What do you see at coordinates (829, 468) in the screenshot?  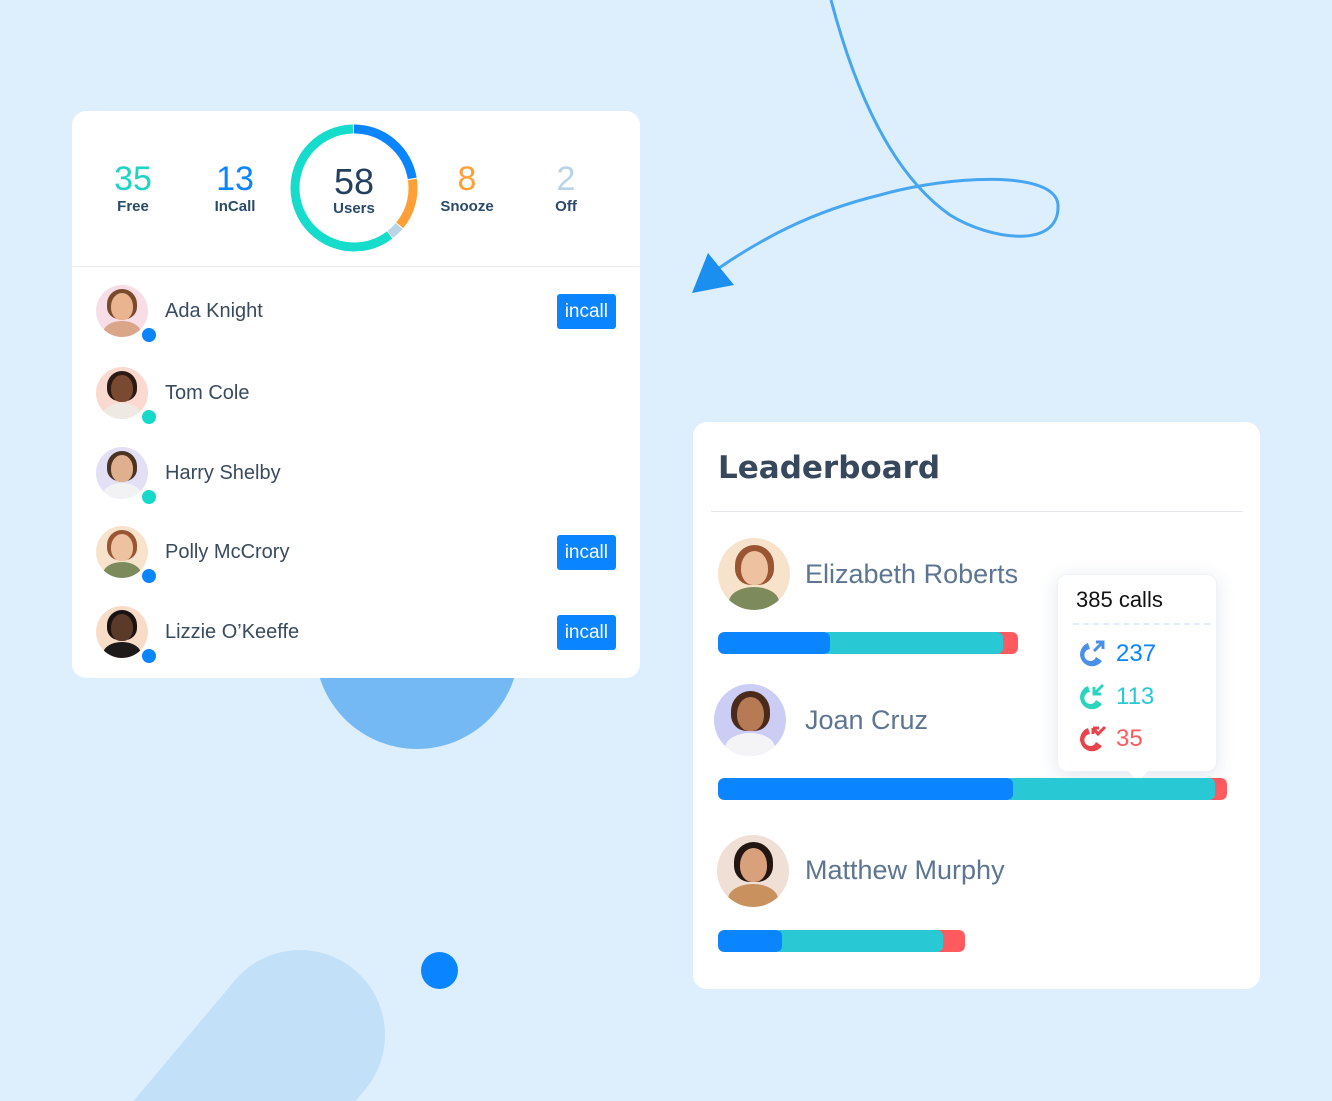 I see `leaderboard-title: Leaderboard` at bounding box center [829, 468].